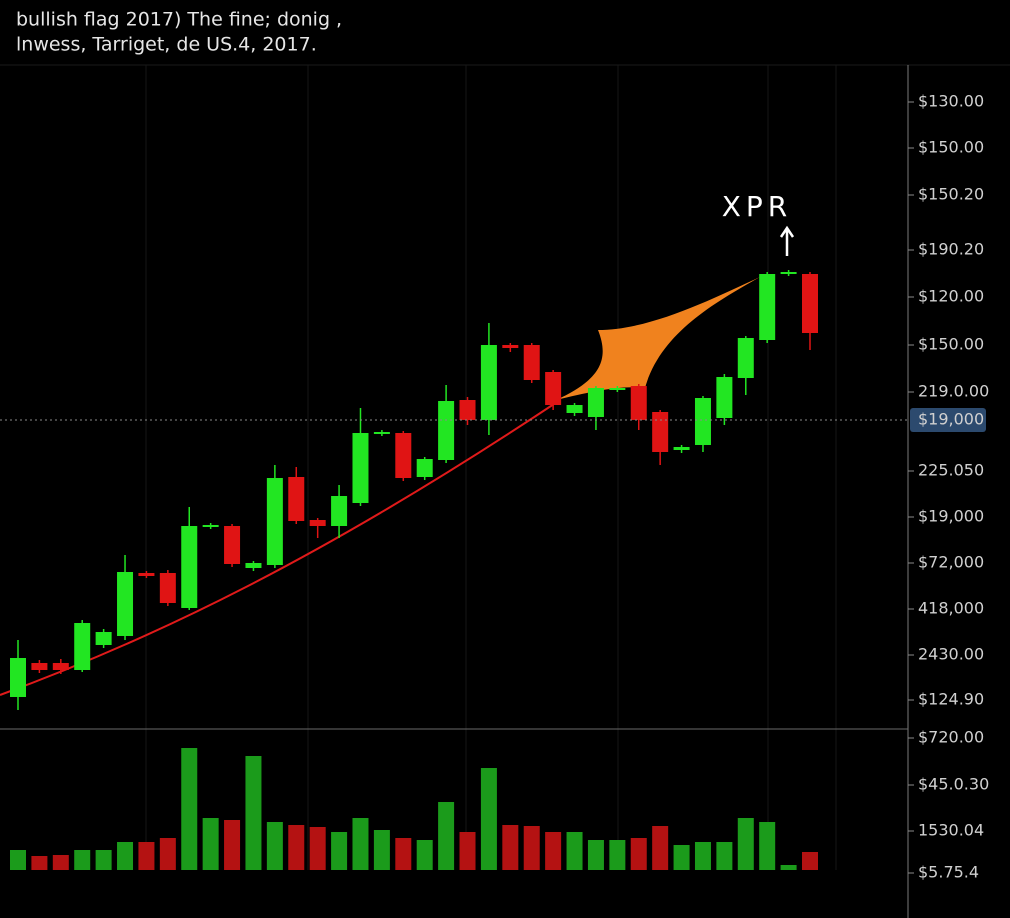 This screenshot has height=918, width=1010. I want to click on y-tick-label: $72,000, so click(951, 562).